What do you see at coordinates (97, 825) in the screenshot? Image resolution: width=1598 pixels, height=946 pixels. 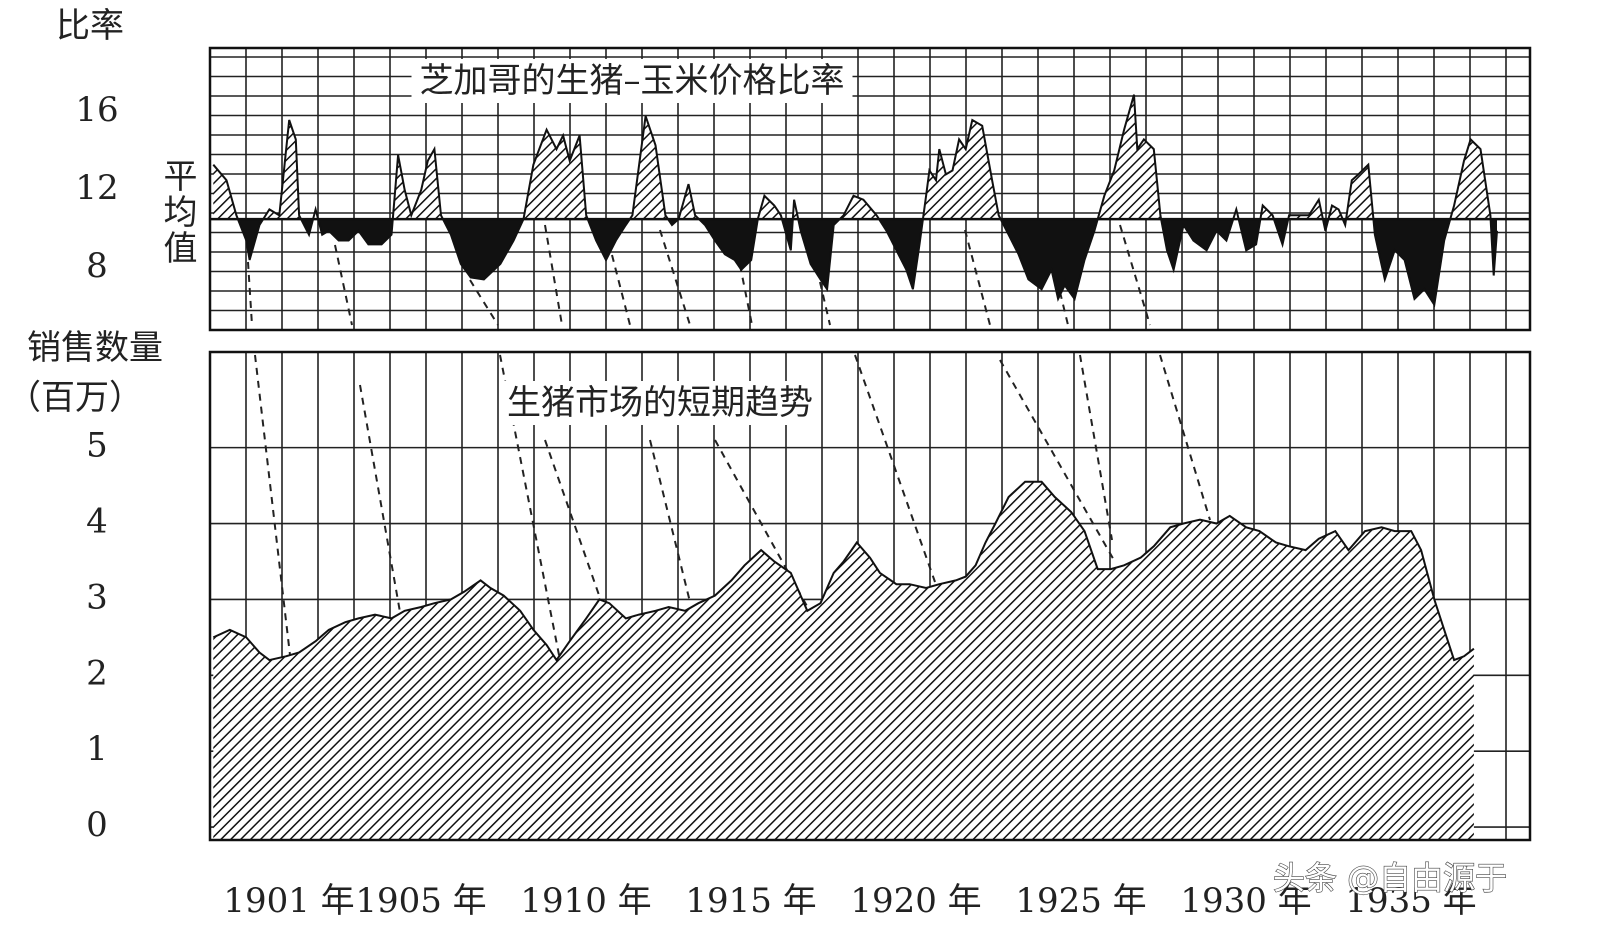 I see `y-tick-label: 0` at bounding box center [97, 825].